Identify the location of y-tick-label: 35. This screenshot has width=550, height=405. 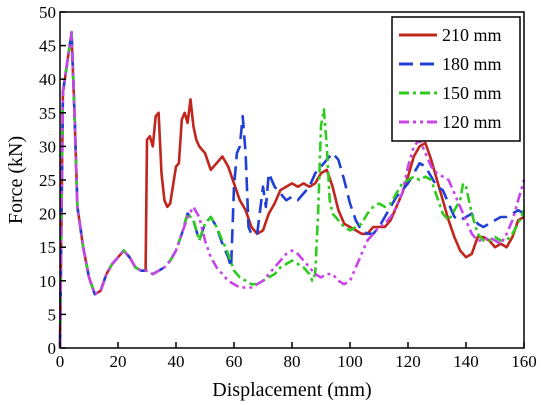
(47, 113).